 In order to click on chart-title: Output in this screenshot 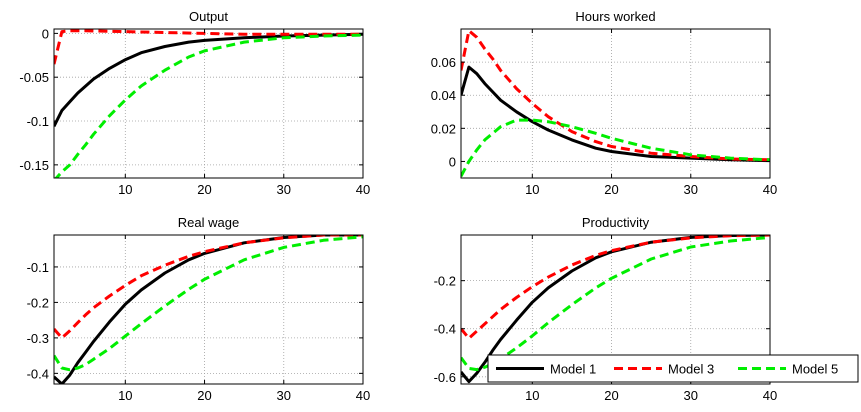, I will do `click(208, 16)`.